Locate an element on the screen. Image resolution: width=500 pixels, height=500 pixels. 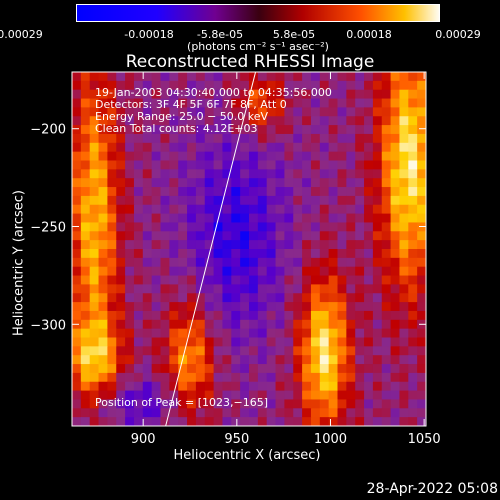
colorbar-tick-label: 0.00029 is located at coordinates (458, 34).